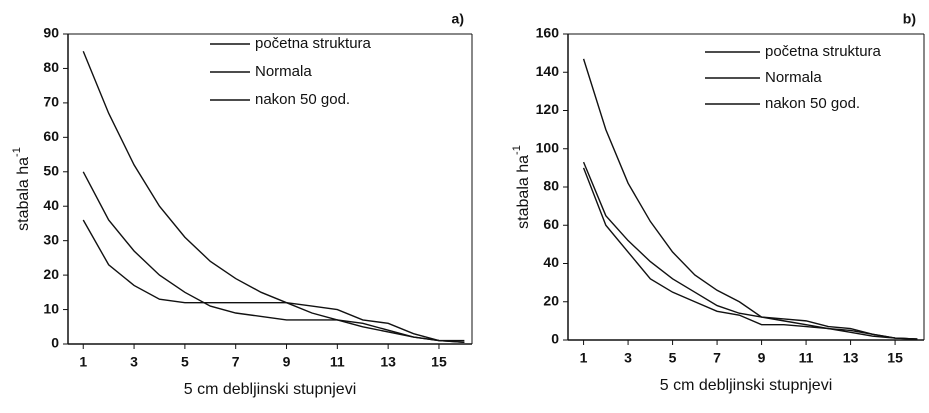 The image size is (929, 413). I want to click on y-tick-label: 120, so click(548, 109).